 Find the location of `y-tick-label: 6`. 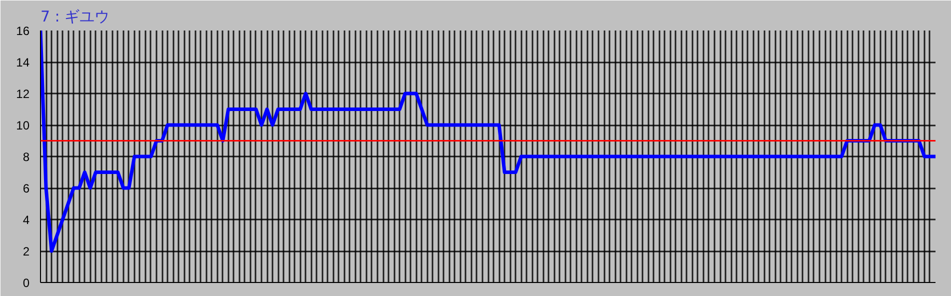

y-tick-label: 6 is located at coordinates (26, 189).